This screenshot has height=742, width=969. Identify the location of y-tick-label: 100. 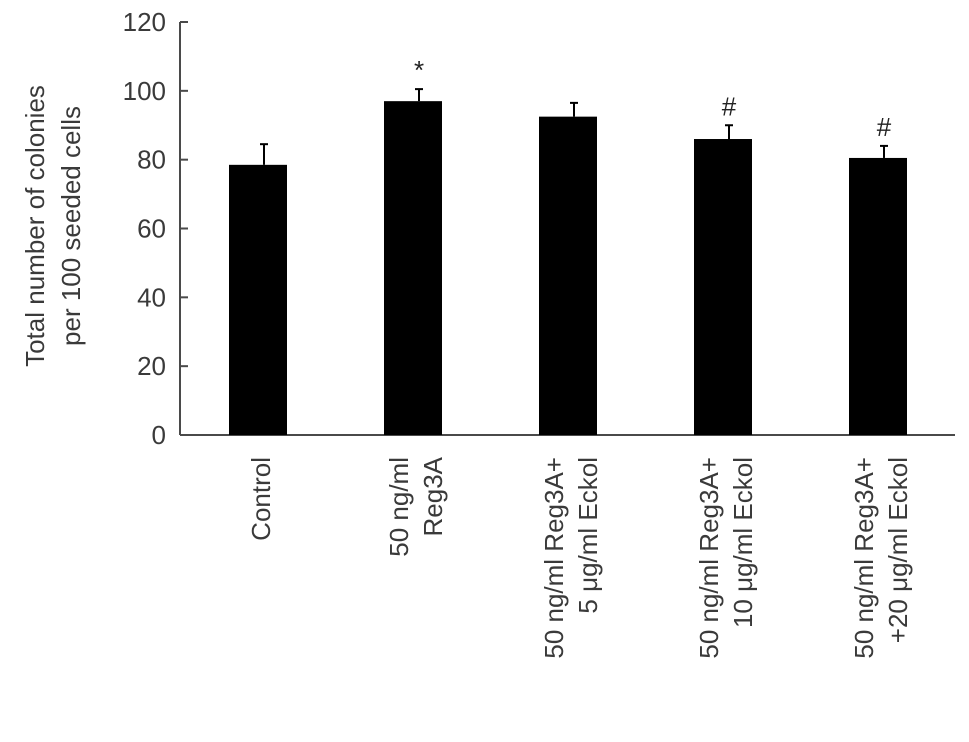
(144, 91).